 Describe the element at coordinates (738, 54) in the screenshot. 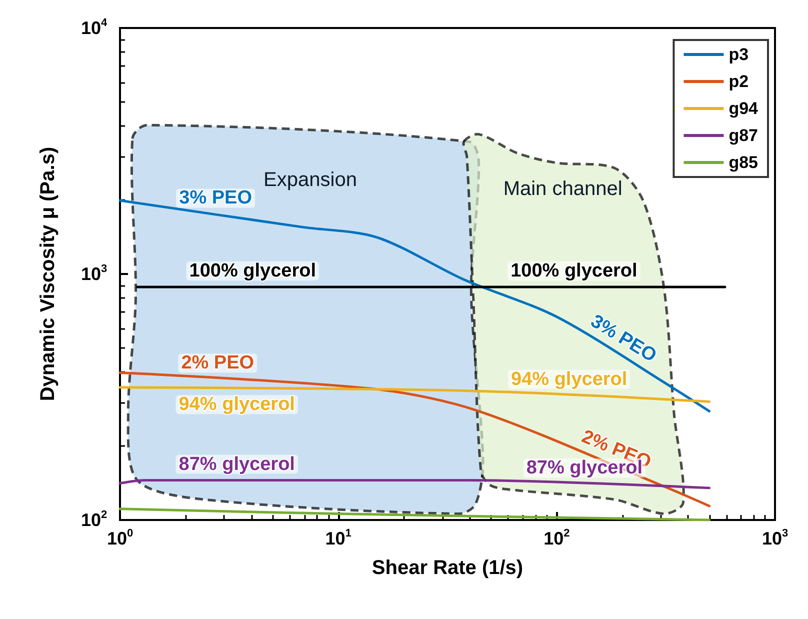

I see `legend-label: p3` at that location.